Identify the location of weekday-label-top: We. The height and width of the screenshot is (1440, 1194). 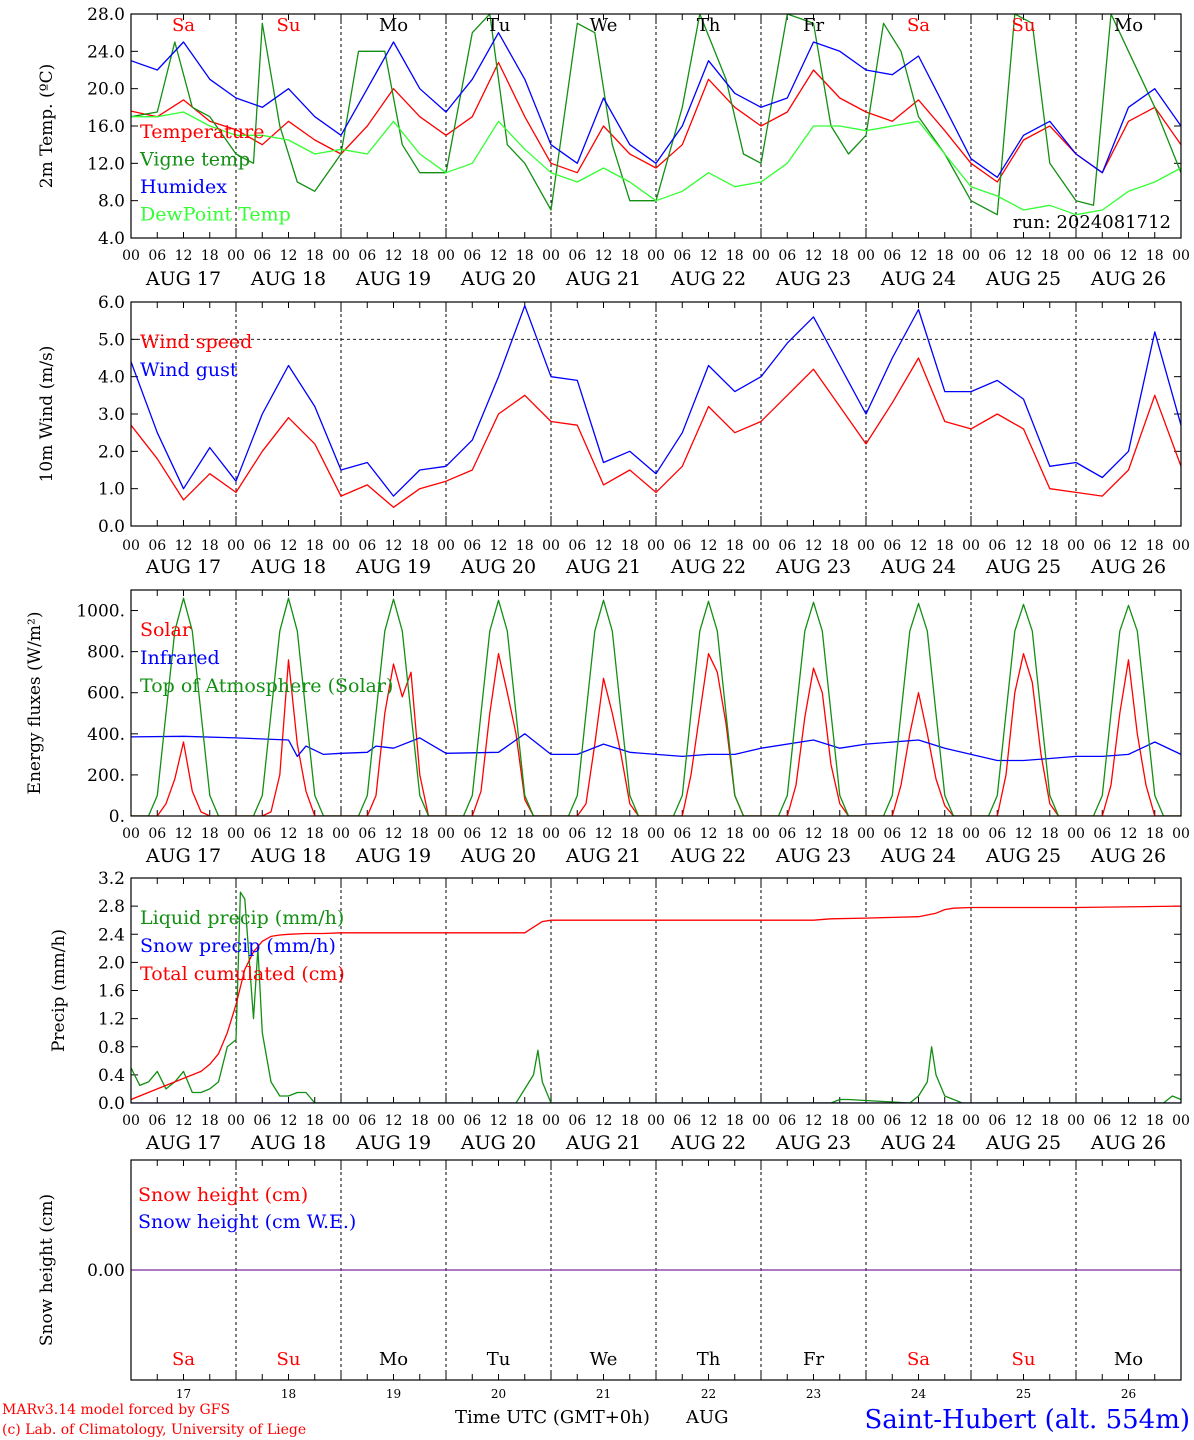
(604, 25).